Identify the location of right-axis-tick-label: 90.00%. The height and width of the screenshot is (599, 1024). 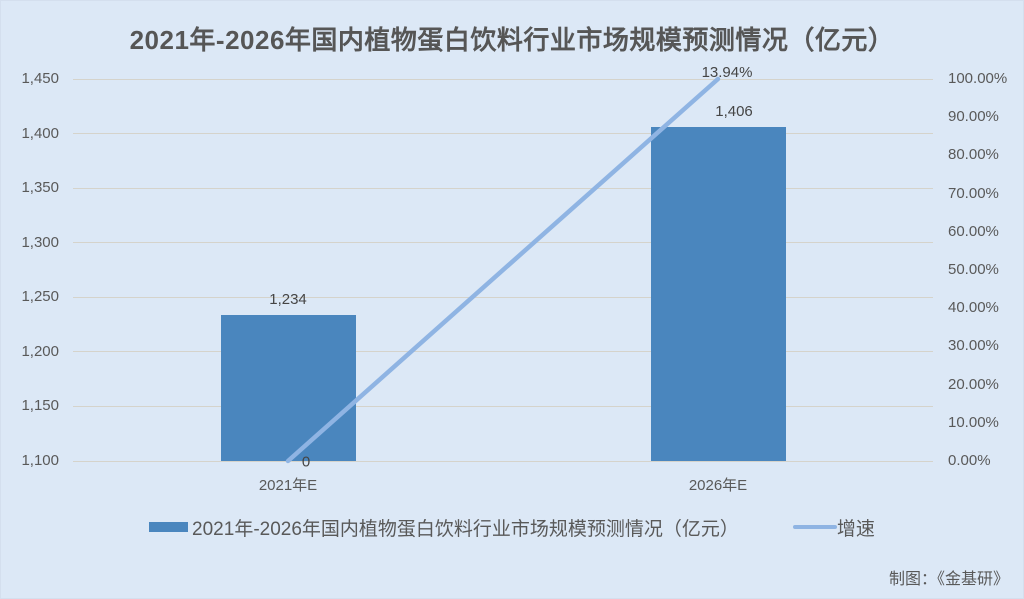
(973, 117).